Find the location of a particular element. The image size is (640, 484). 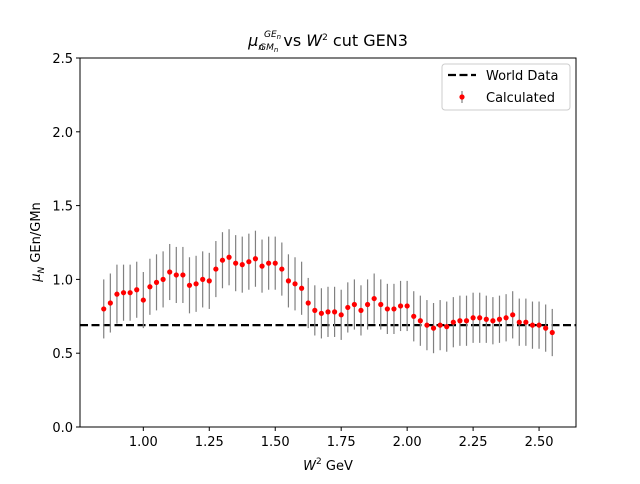

chart-title: μnGEn GMn vs W2 cut GEN3 is located at coordinates (327, 42).